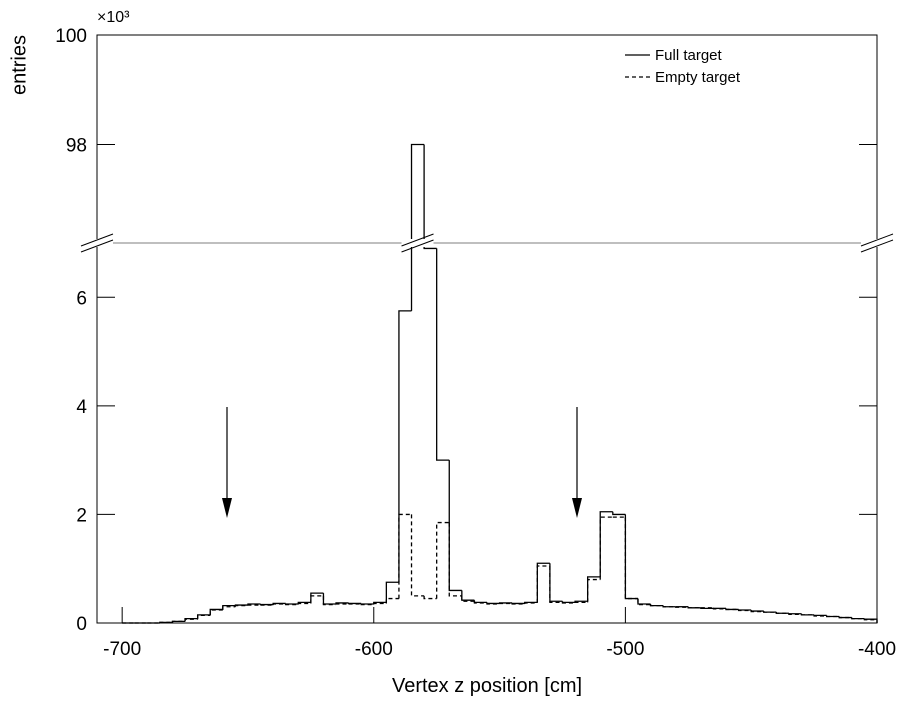  I want to click on x-axis-label: Vertex z position [cm], so click(487, 686).